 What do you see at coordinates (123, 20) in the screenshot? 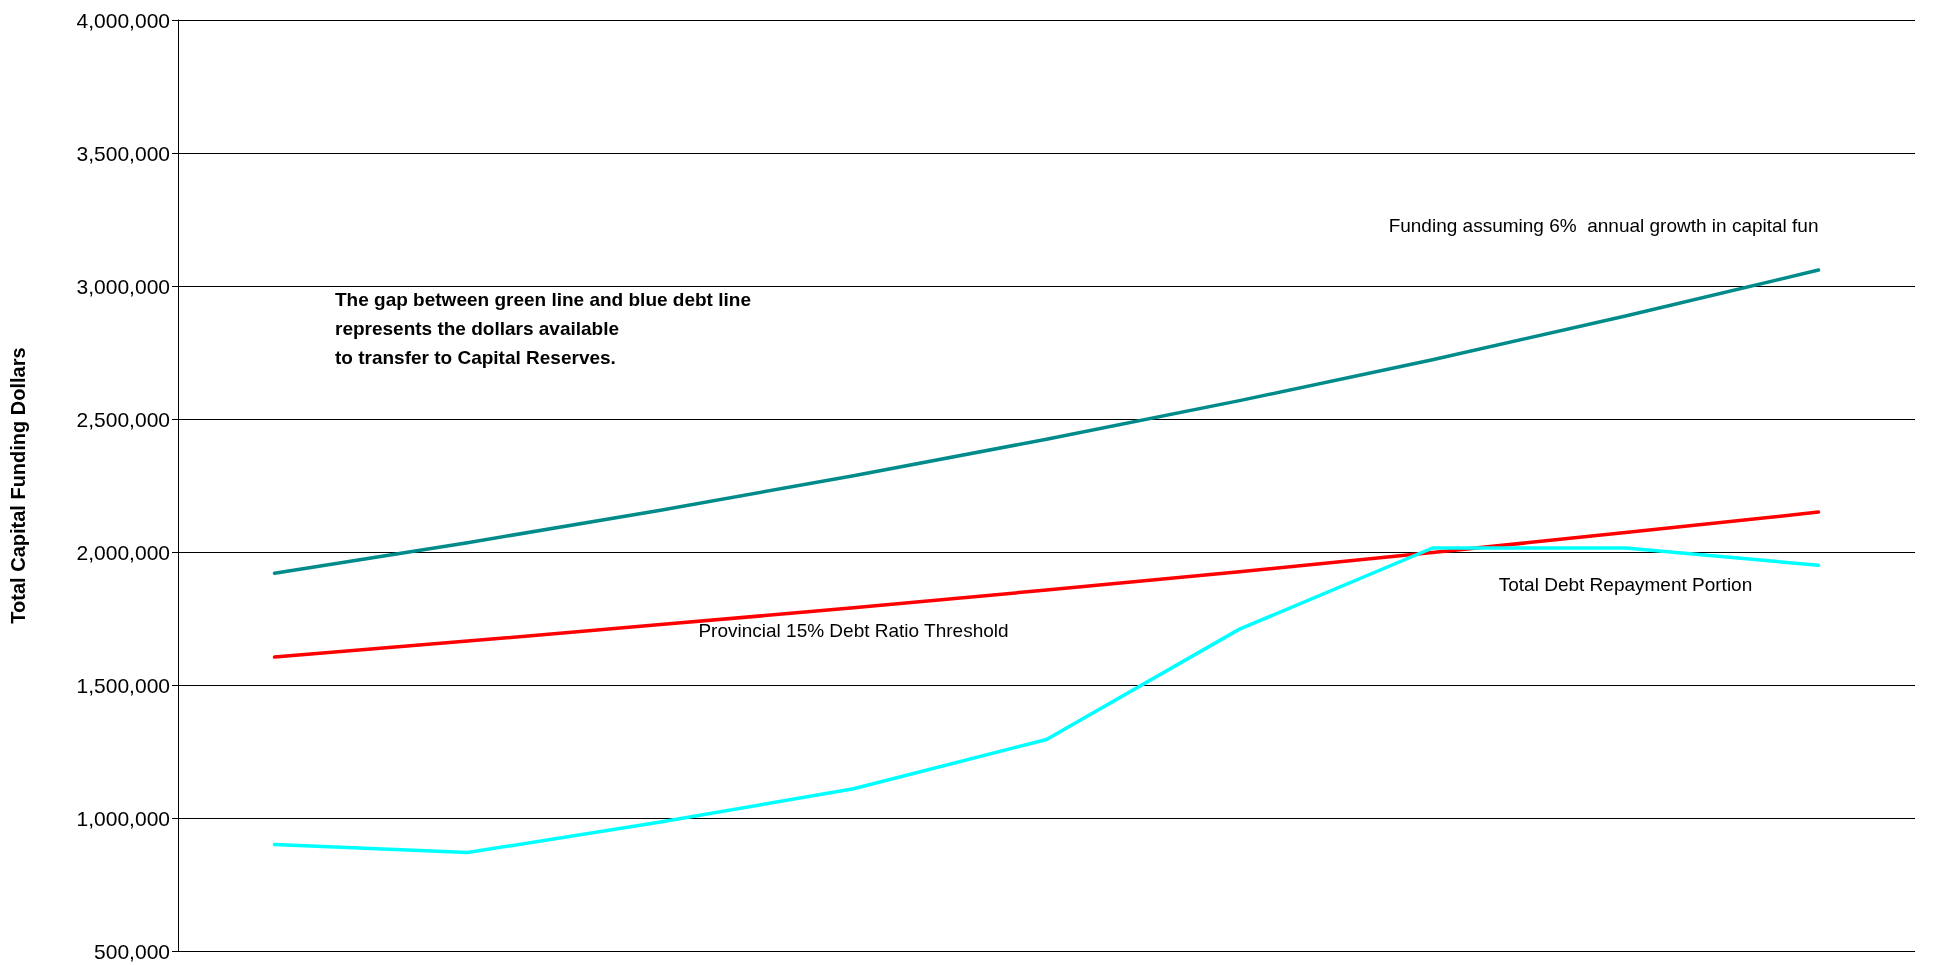
I see `y-tick-label: 4,000,000` at bounding box center [123, 20].